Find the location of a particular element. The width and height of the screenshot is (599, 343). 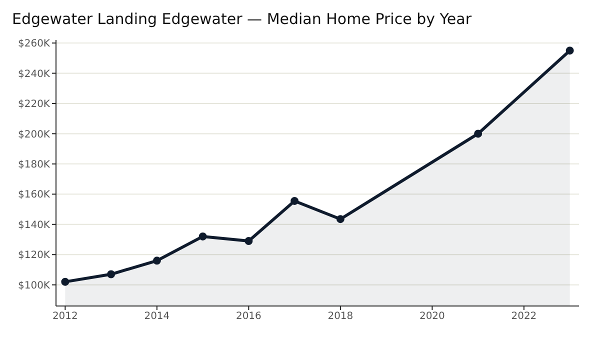

y-tick-label: $160K is located at coordinates (34, 195).